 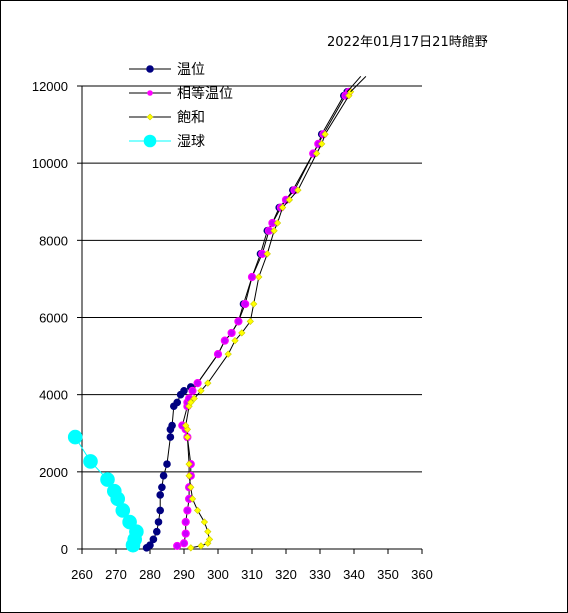 I want to click on x-tick-label: 280, so click(x=150, y=574).